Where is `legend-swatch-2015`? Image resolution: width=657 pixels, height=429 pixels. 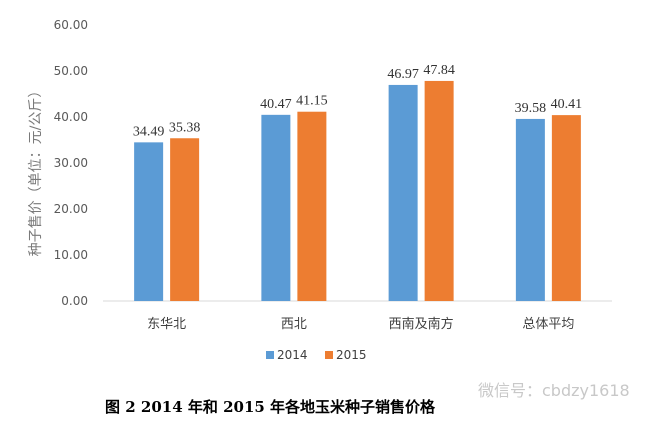
legend-swatch-2015 is located at coordinates (329, 355).